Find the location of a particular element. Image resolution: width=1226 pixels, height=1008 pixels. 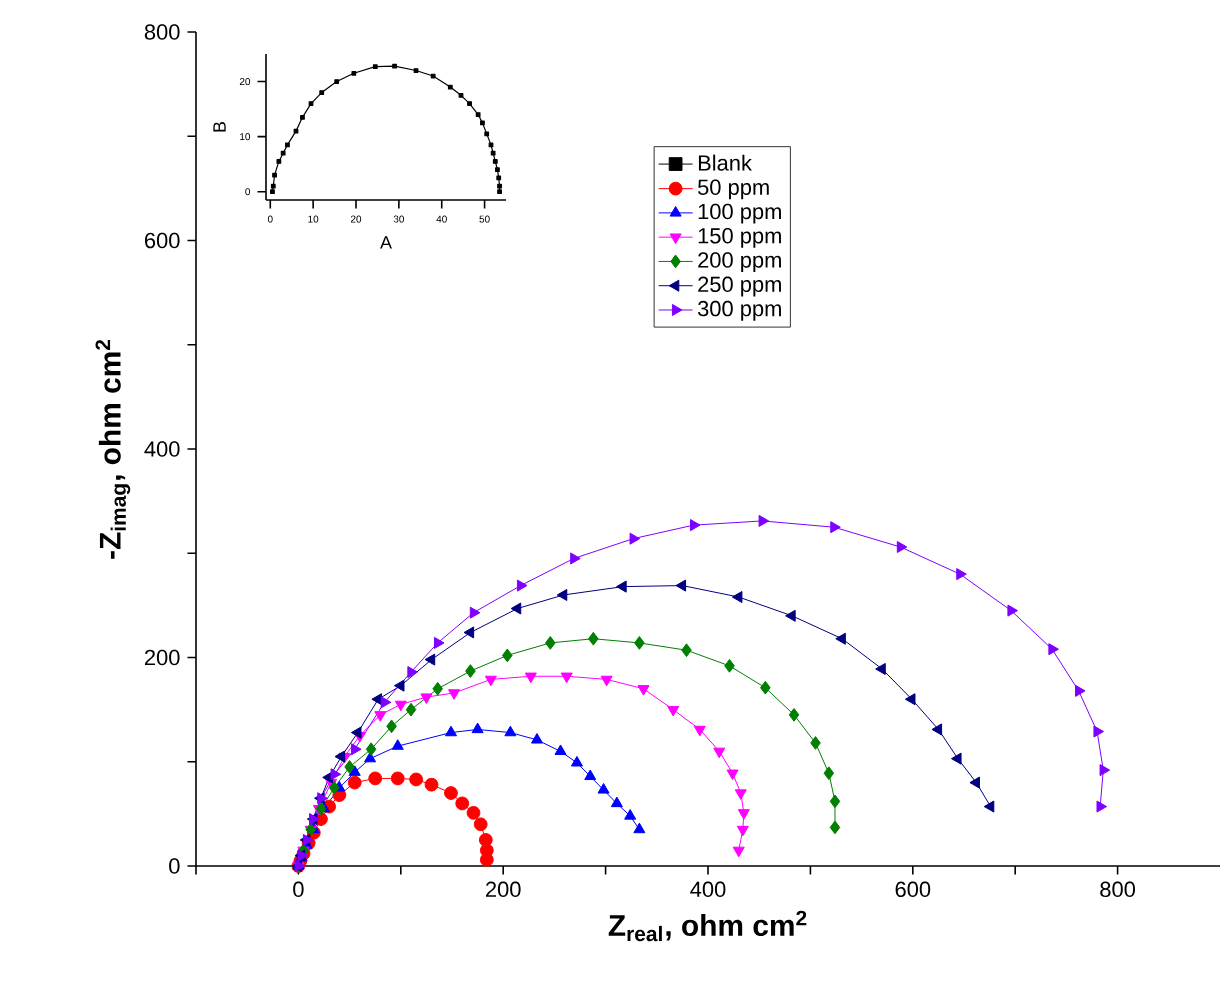

x-tick-label: 600 is located at coordinates (913, 889).